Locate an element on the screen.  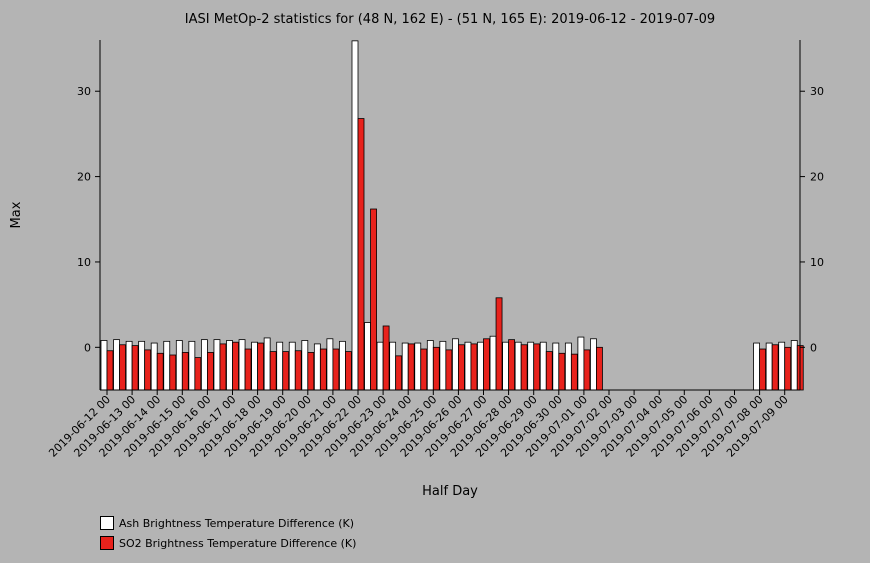
y-tick-label-right: 10 is located at coordinates (817, 262).